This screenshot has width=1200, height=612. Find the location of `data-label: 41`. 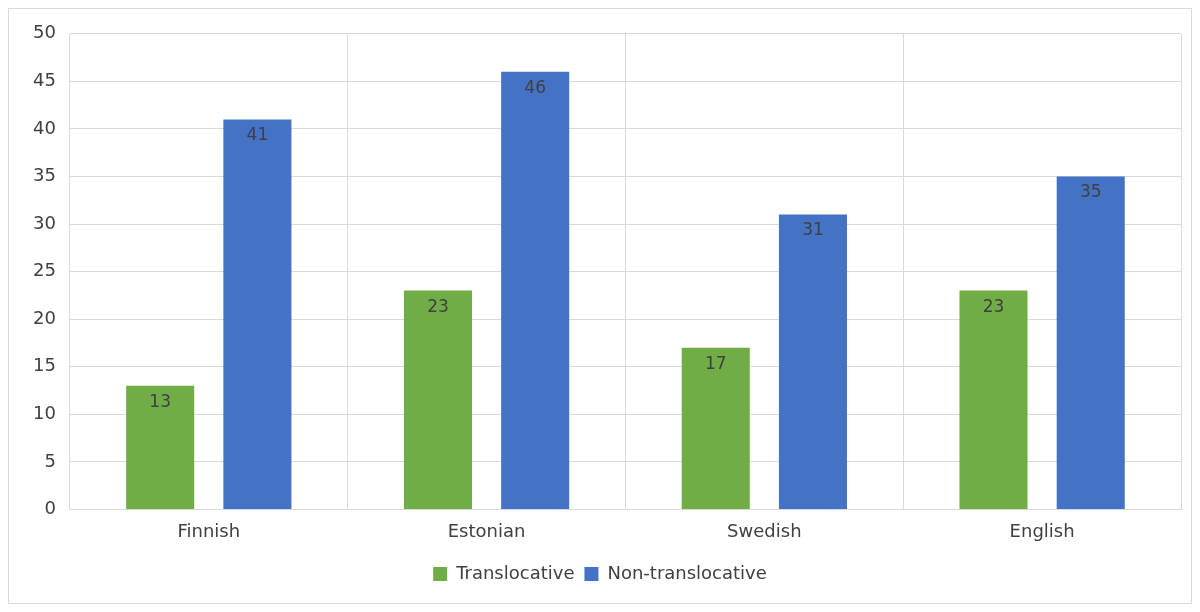

data-label: 41 is located at coordinates (257, 134).